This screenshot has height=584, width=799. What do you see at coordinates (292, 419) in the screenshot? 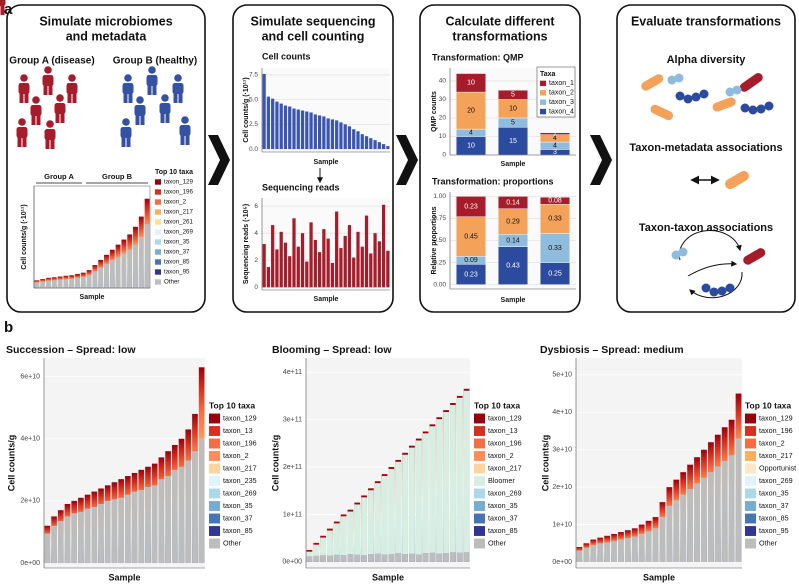
I see `y-tick-label: 3e+11` at bounding box center [292, 419].